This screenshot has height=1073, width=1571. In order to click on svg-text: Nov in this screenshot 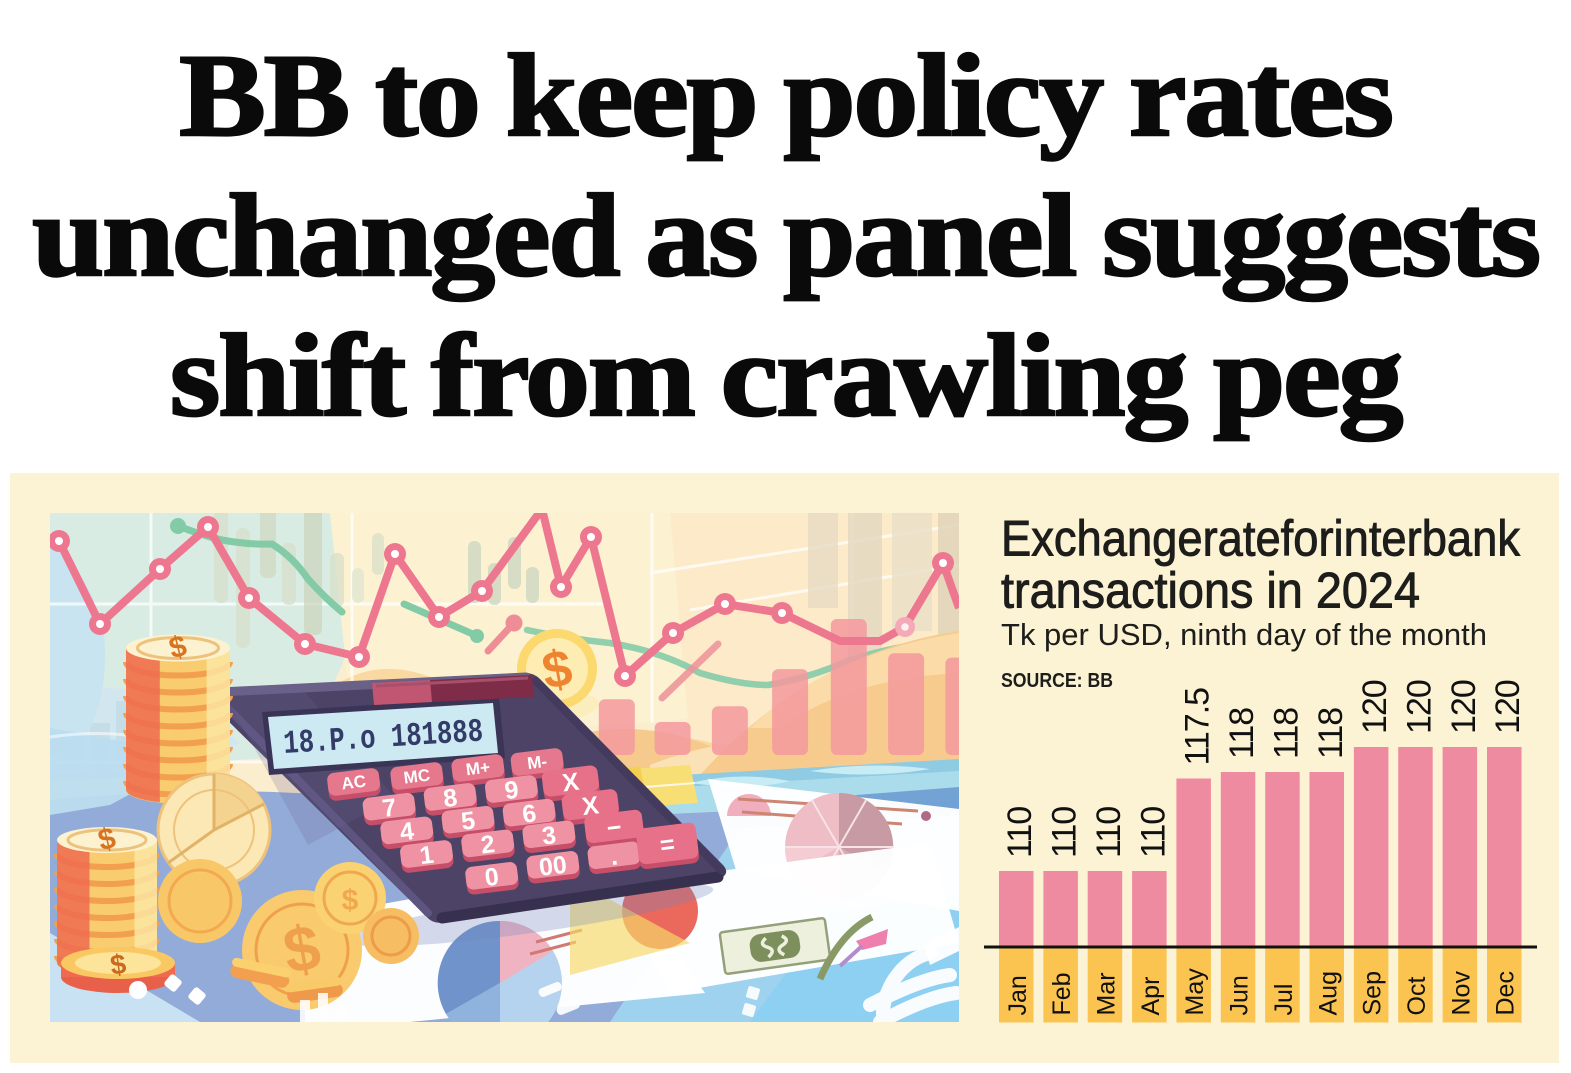, I will do `click(1461, 993)`.